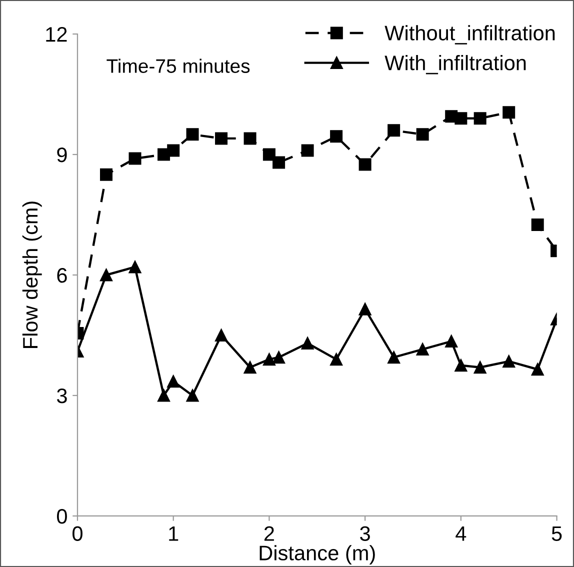 The image size is (574, 567). I want to click on y-tick-label: 6, so click(62, 275).